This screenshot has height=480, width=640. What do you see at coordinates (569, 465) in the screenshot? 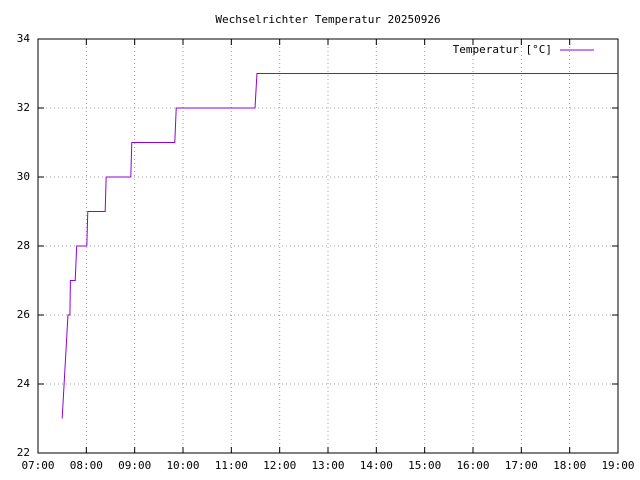
I see `x-tick-label: 18:00` at bounding box center [569, 465].